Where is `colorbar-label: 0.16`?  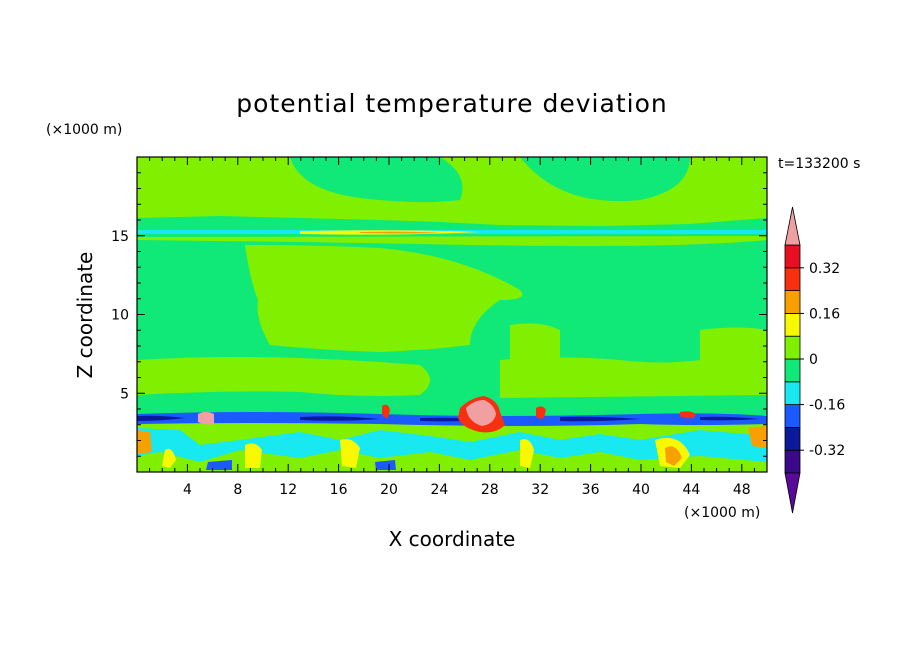
colorbar-label: 0.16 is located at coordinates (824, 314).